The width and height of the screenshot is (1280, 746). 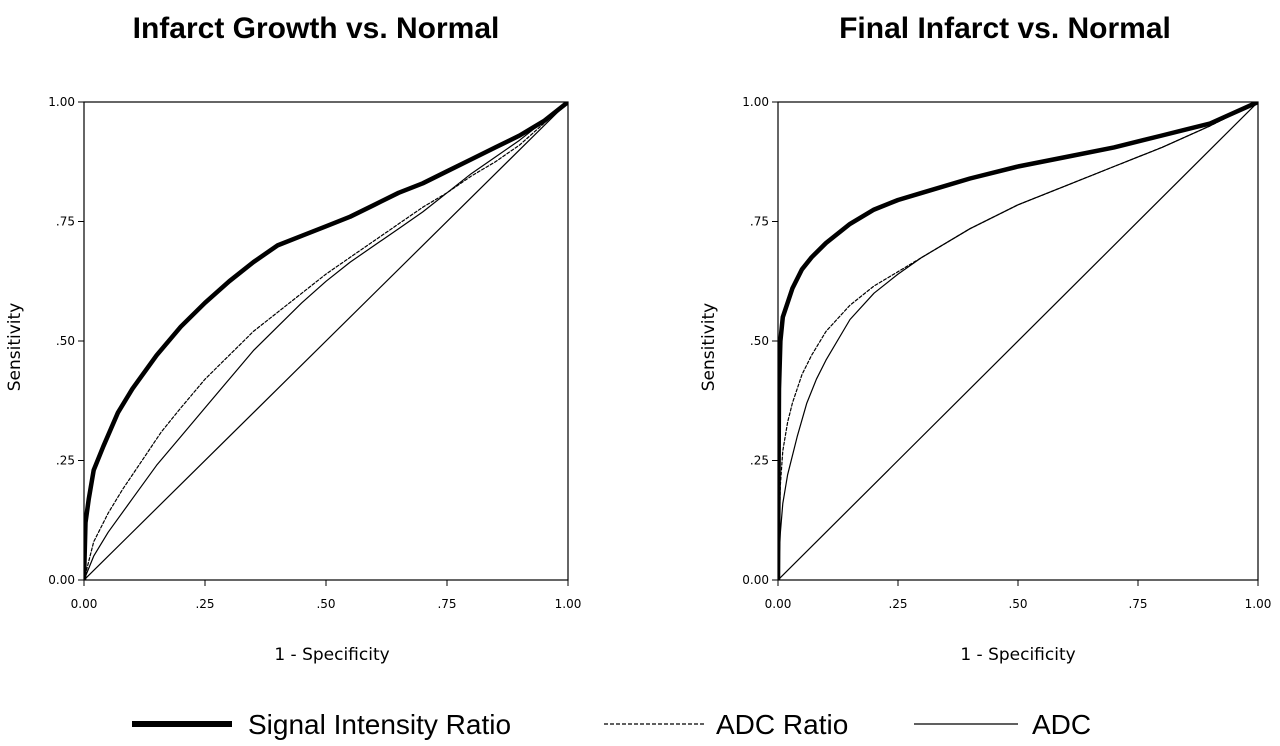 I want to click on legend-label: ADC Ratio, so click(x=782, y=724).